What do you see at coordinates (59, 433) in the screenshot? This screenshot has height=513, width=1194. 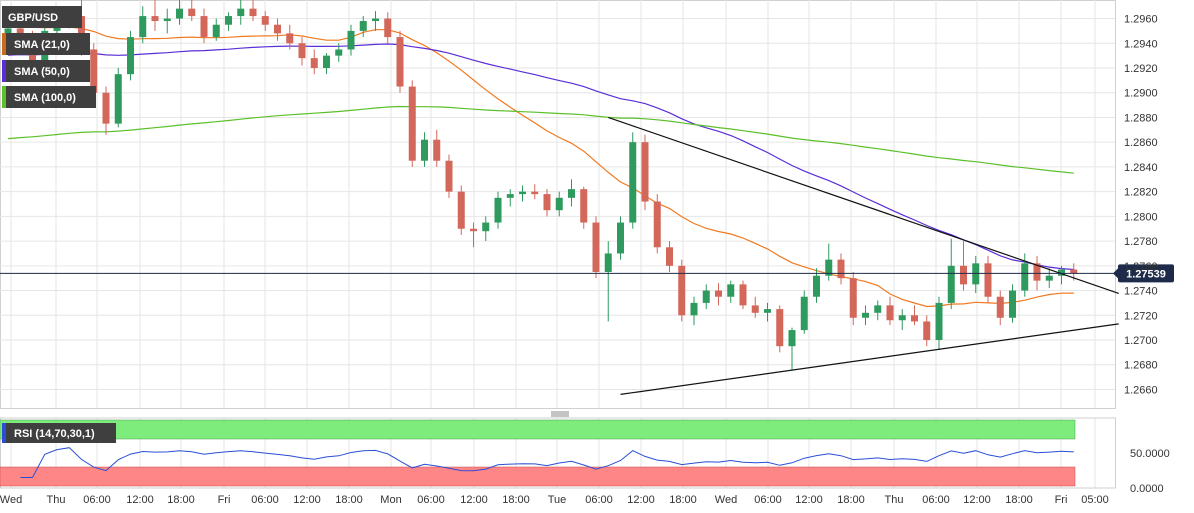 I see `rsi-tag: RSI (14,70,30,1)` at bounding box center [59, 433].